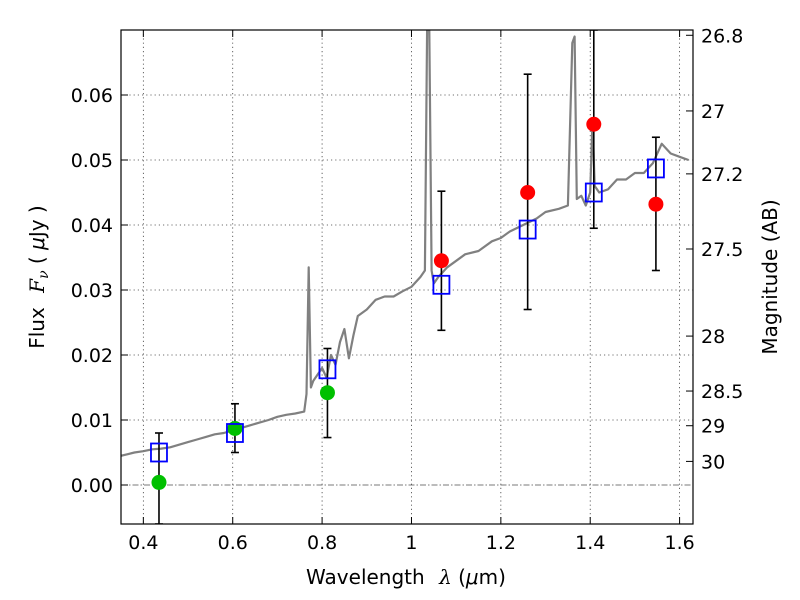 This screenshot has height=600, width=800. What do you see at coordinates (445, 577) in the screenshot?
I see `x-axis-label-symbol: λ` at bounding box center [445, 577].